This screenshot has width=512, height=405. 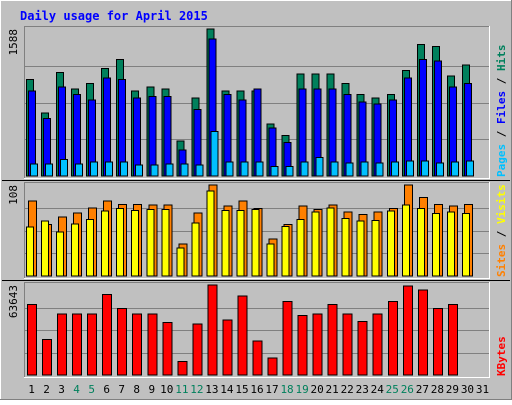 What do you see at coordinates (136, 389) in the screenshot?
I see `x-tick-label-day-8: 8` at bounding box center [136, 389].